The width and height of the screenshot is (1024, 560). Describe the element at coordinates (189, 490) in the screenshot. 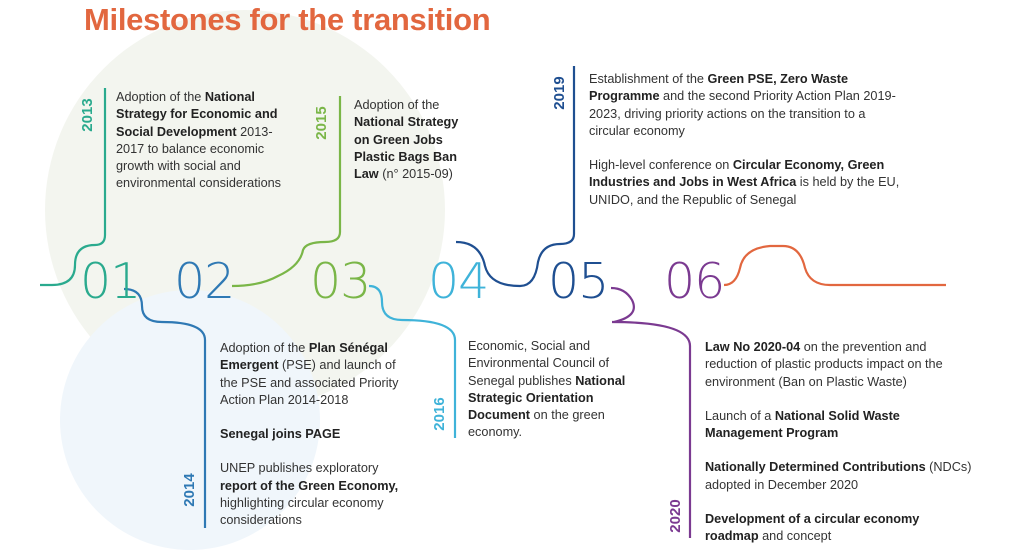

I see `milestone-year-2014: 2014` at that location.